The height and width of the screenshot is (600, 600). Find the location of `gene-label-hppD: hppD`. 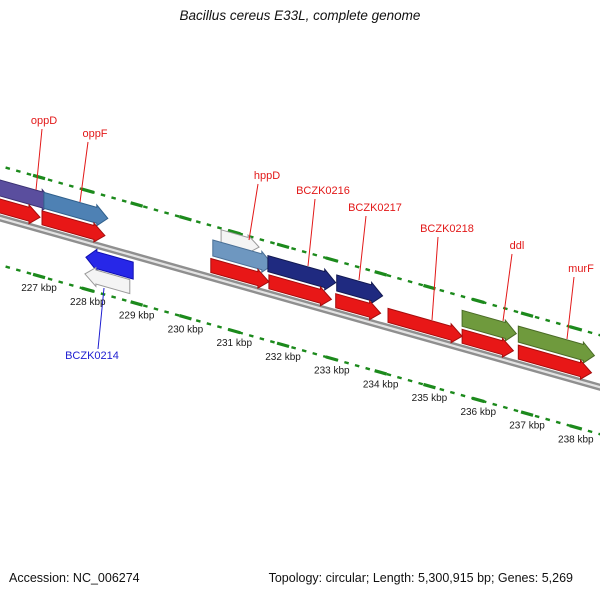

gene-label-hppD: hppD is located at coordinates (267, 176).